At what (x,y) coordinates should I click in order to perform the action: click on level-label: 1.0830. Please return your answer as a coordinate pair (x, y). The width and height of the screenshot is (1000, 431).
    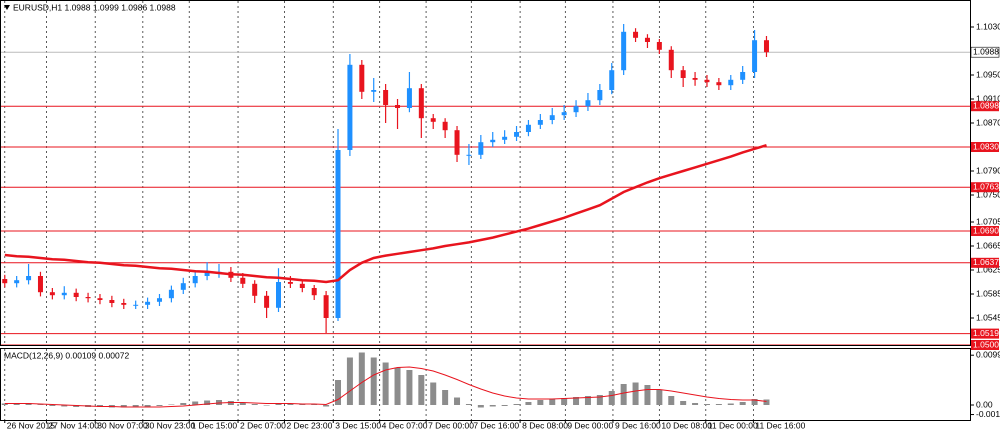
    Looking at the image, I should click on (986, 146).